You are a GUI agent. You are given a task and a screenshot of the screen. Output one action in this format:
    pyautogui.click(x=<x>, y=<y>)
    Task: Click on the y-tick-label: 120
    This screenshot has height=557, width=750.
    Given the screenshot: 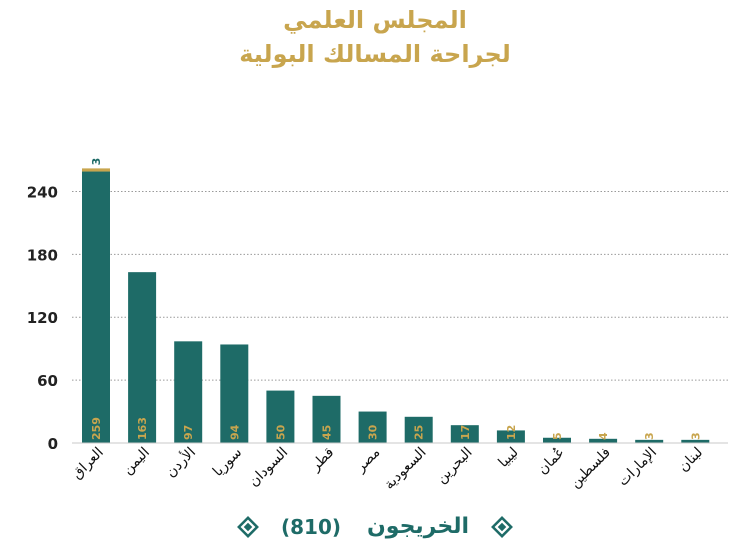 What is the action you would take?
    pyautogui.click(x=42, y=318)
    